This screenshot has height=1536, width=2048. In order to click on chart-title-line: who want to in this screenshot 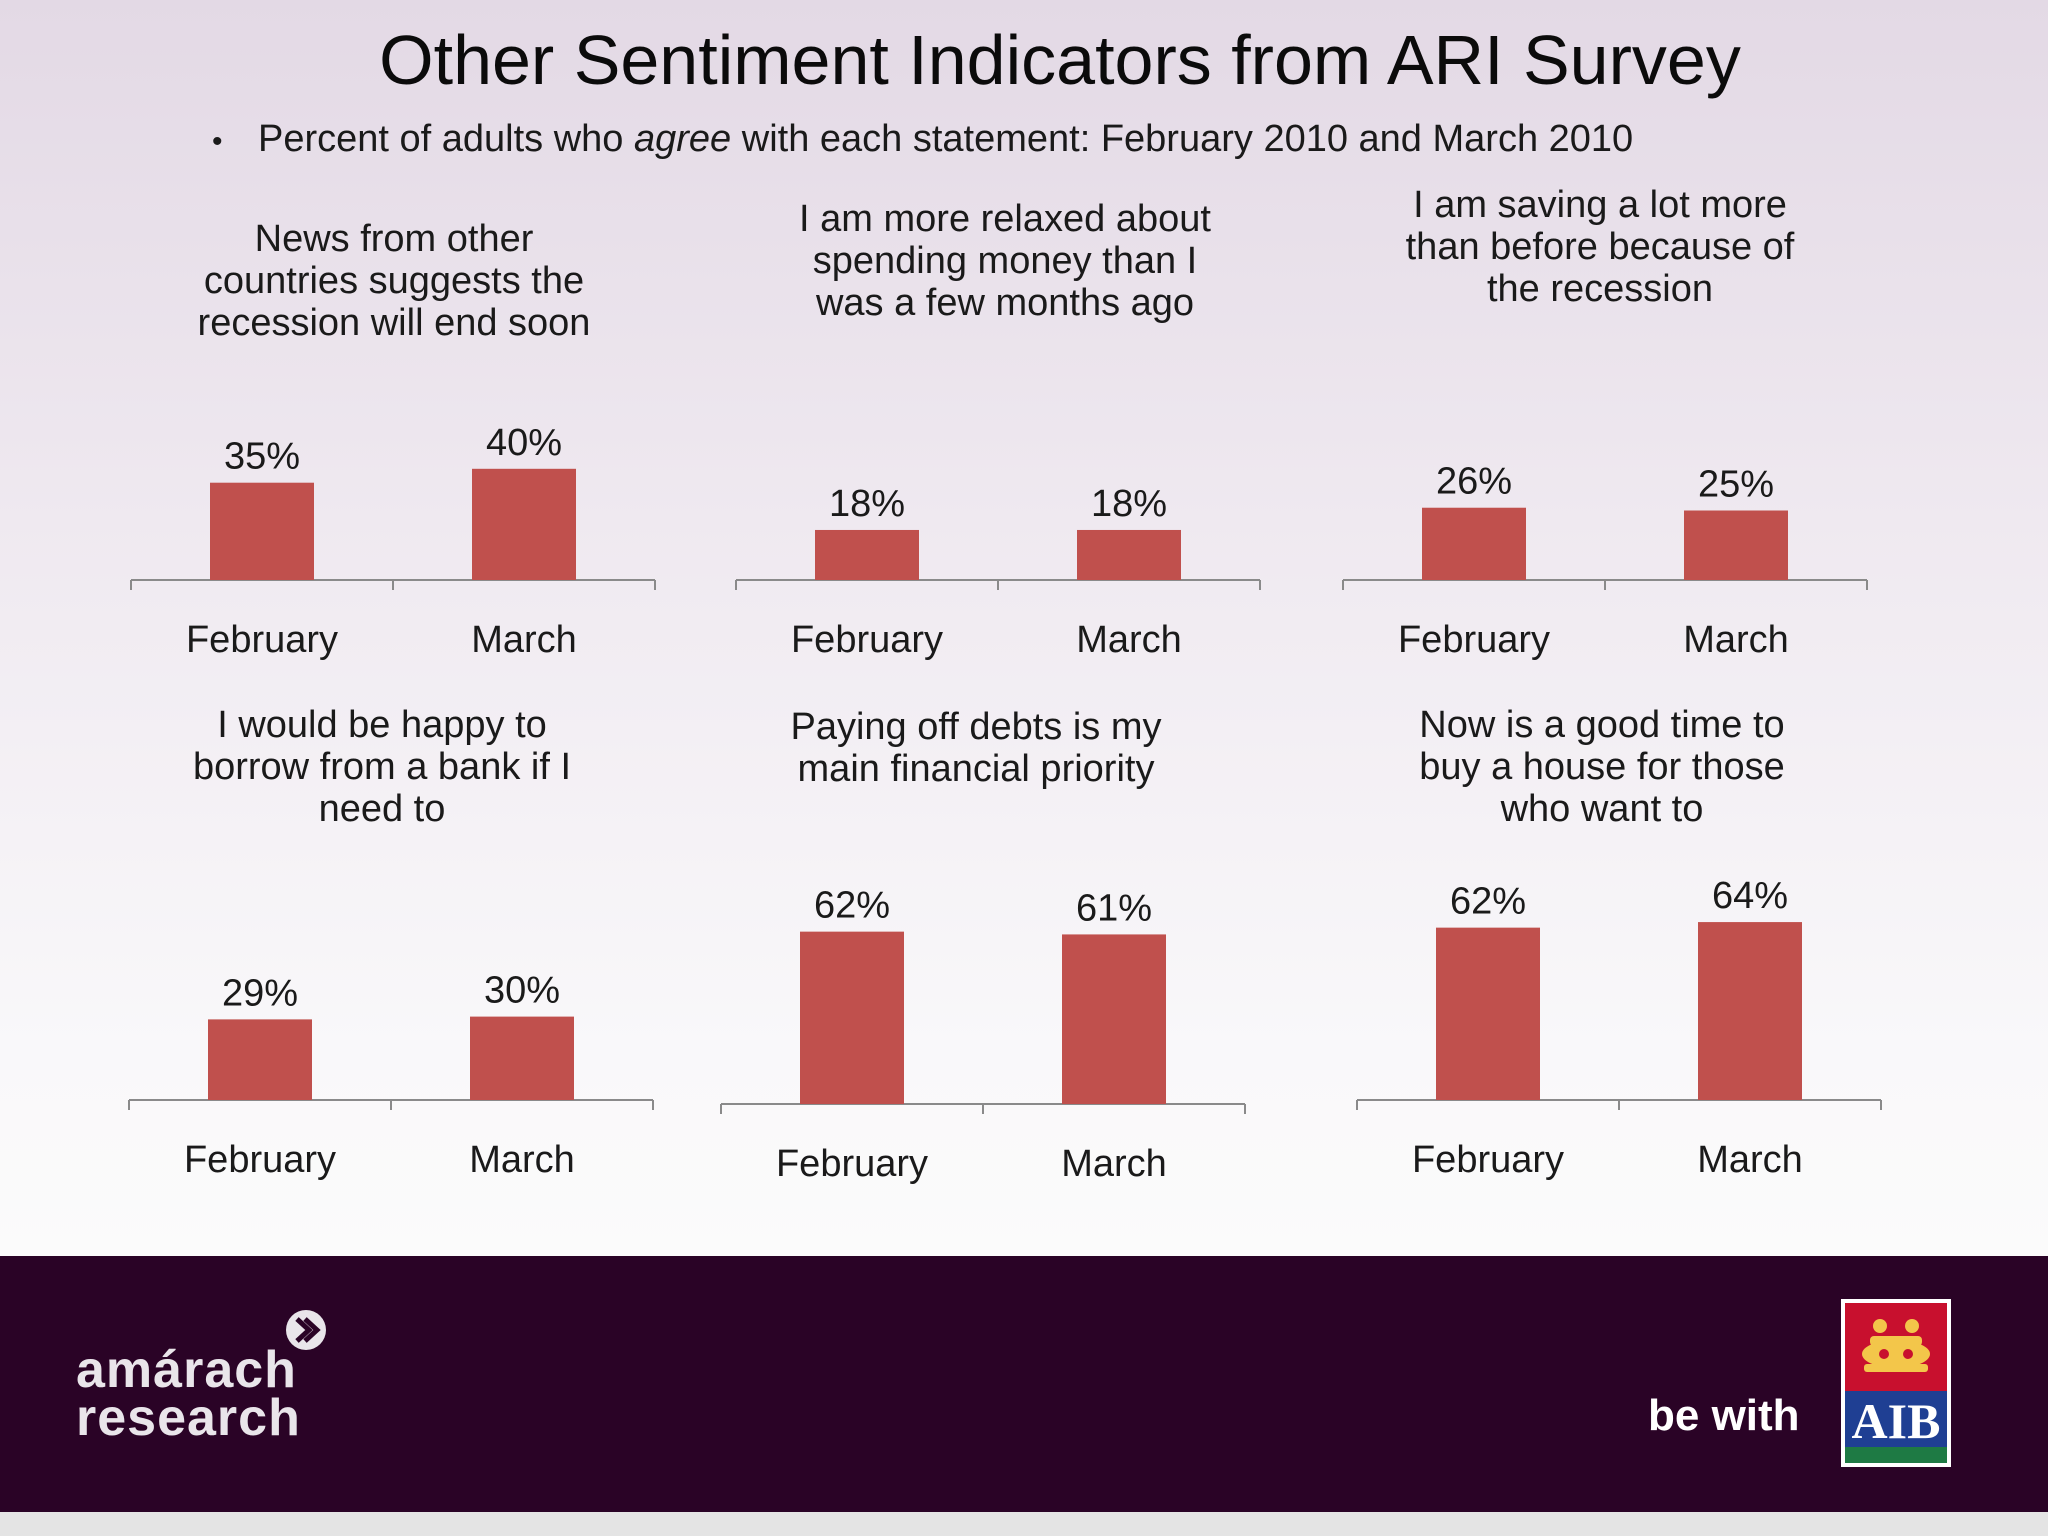, I will do `click(1602, 809)`.